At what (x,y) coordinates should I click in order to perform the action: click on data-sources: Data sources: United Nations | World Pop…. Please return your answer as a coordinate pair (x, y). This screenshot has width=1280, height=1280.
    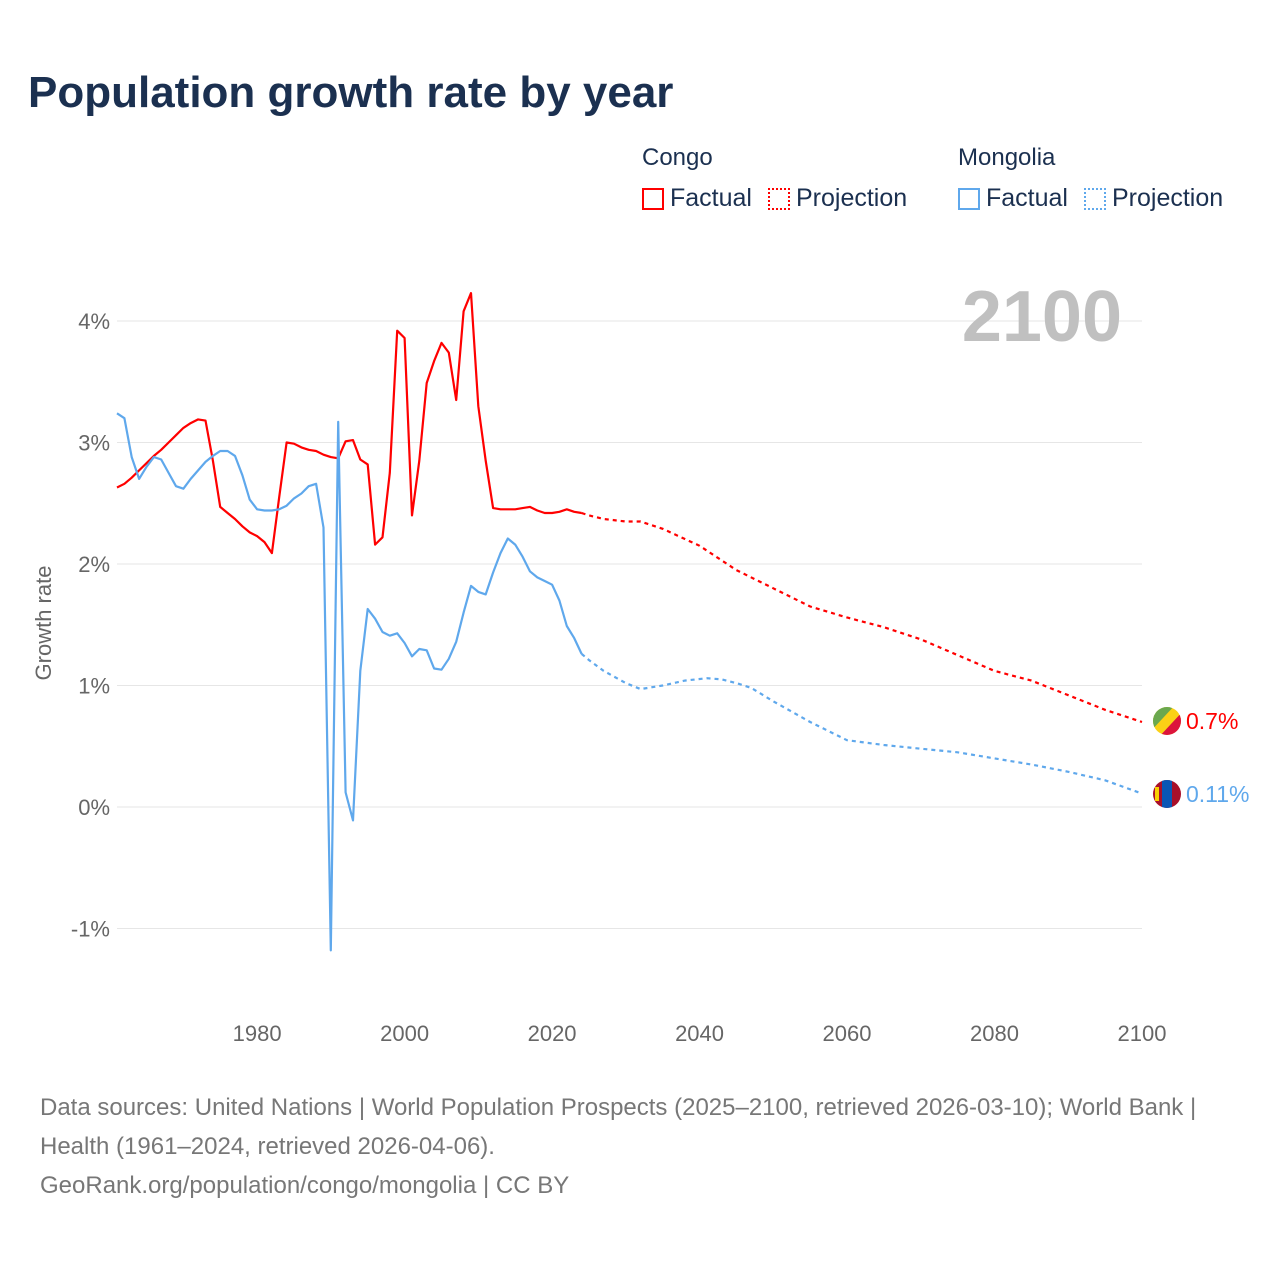
    Looking at the image, I should click on (618, 1127).